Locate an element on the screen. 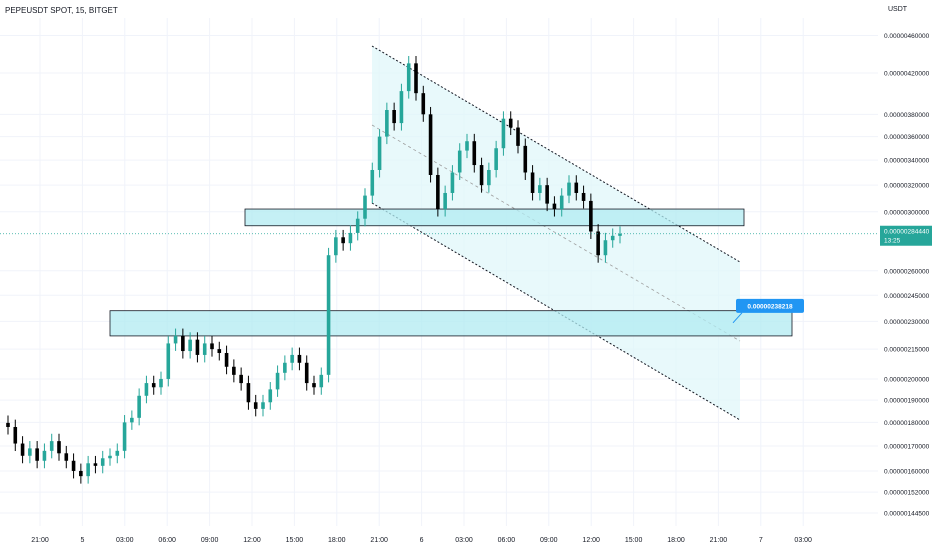  x-tick-label: 7 is located at coordinates (761, 540).